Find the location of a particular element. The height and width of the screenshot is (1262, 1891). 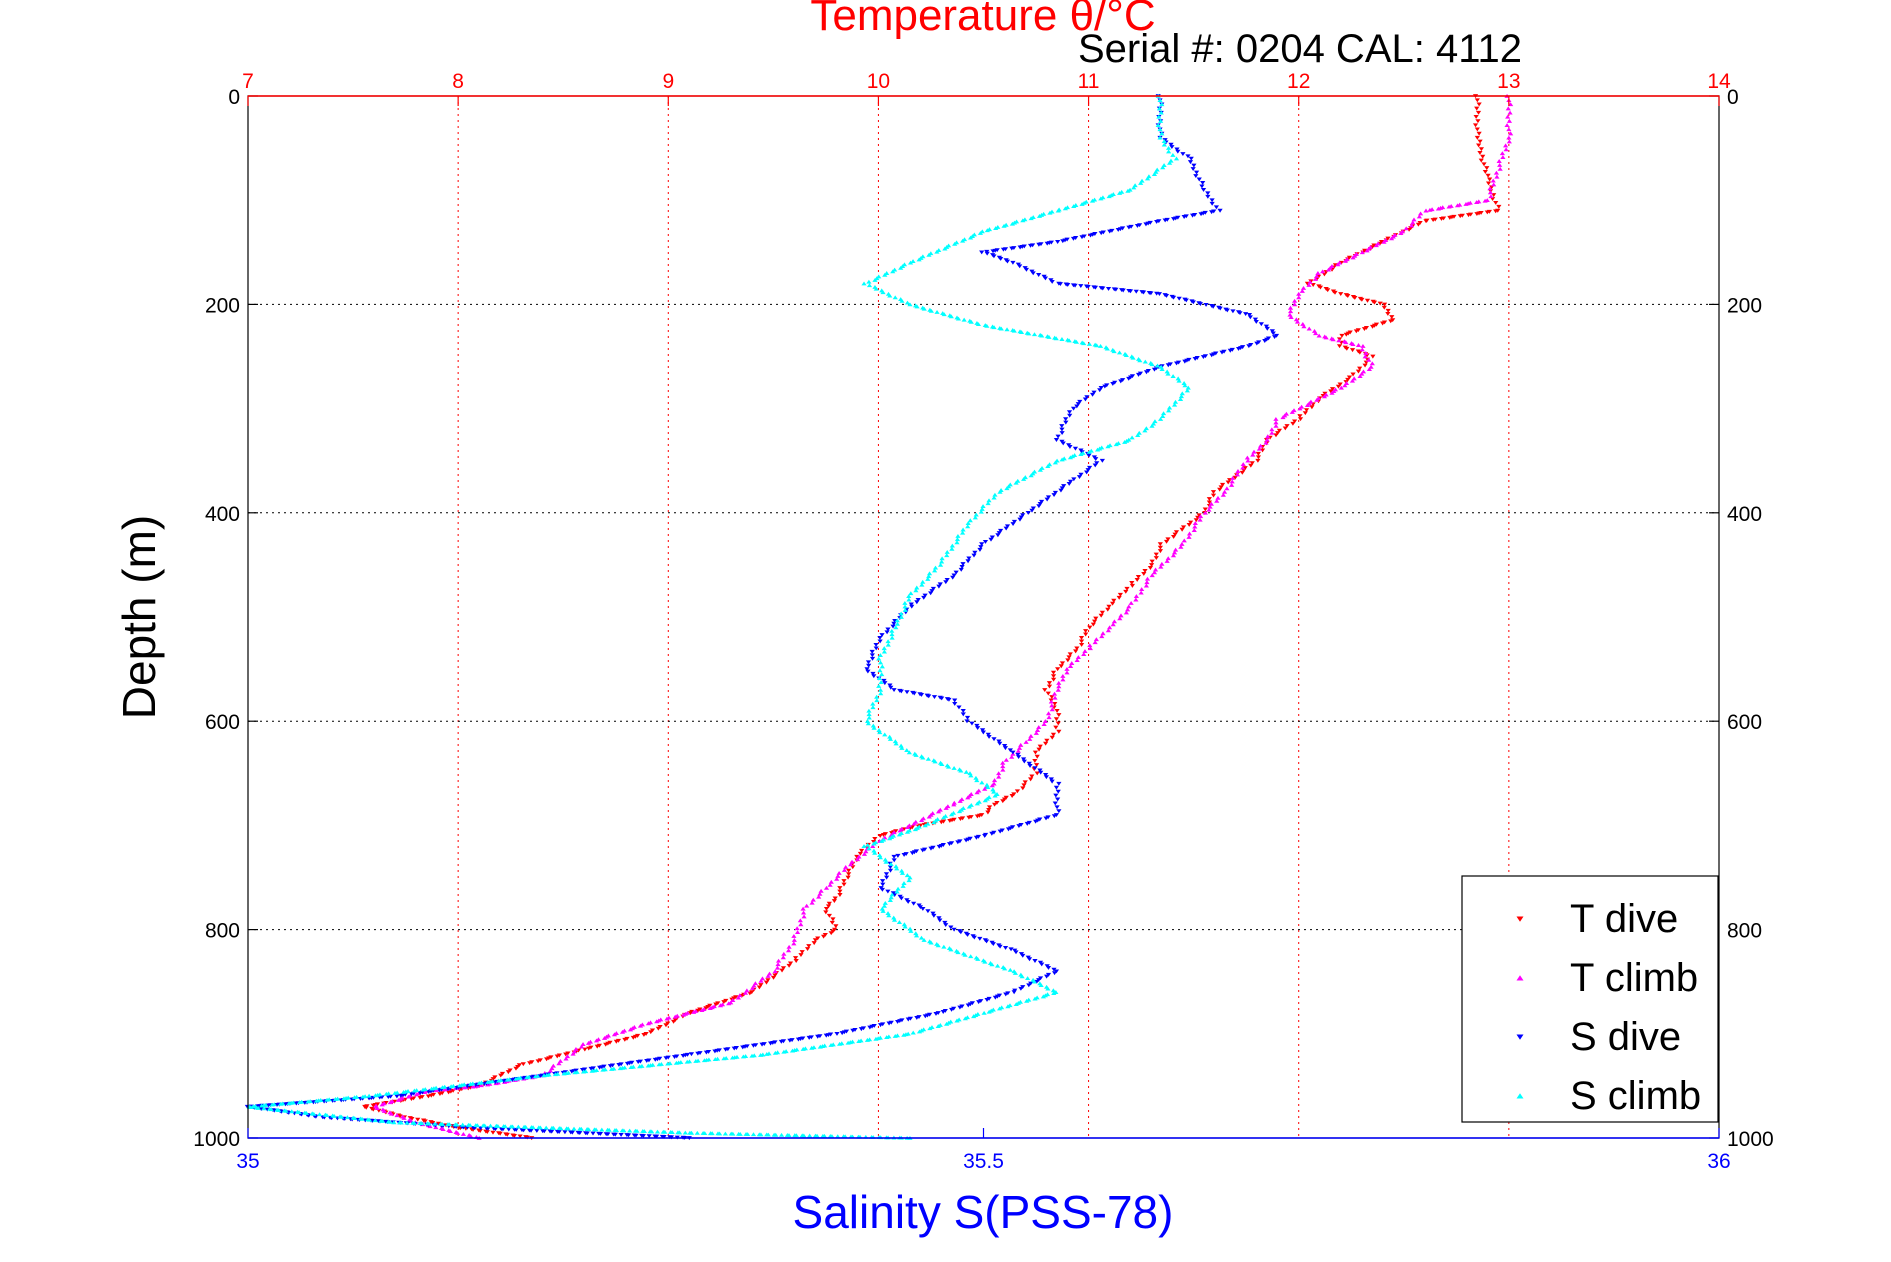

y-tick-label-right: 600 is located at coordinates (1744, 722).